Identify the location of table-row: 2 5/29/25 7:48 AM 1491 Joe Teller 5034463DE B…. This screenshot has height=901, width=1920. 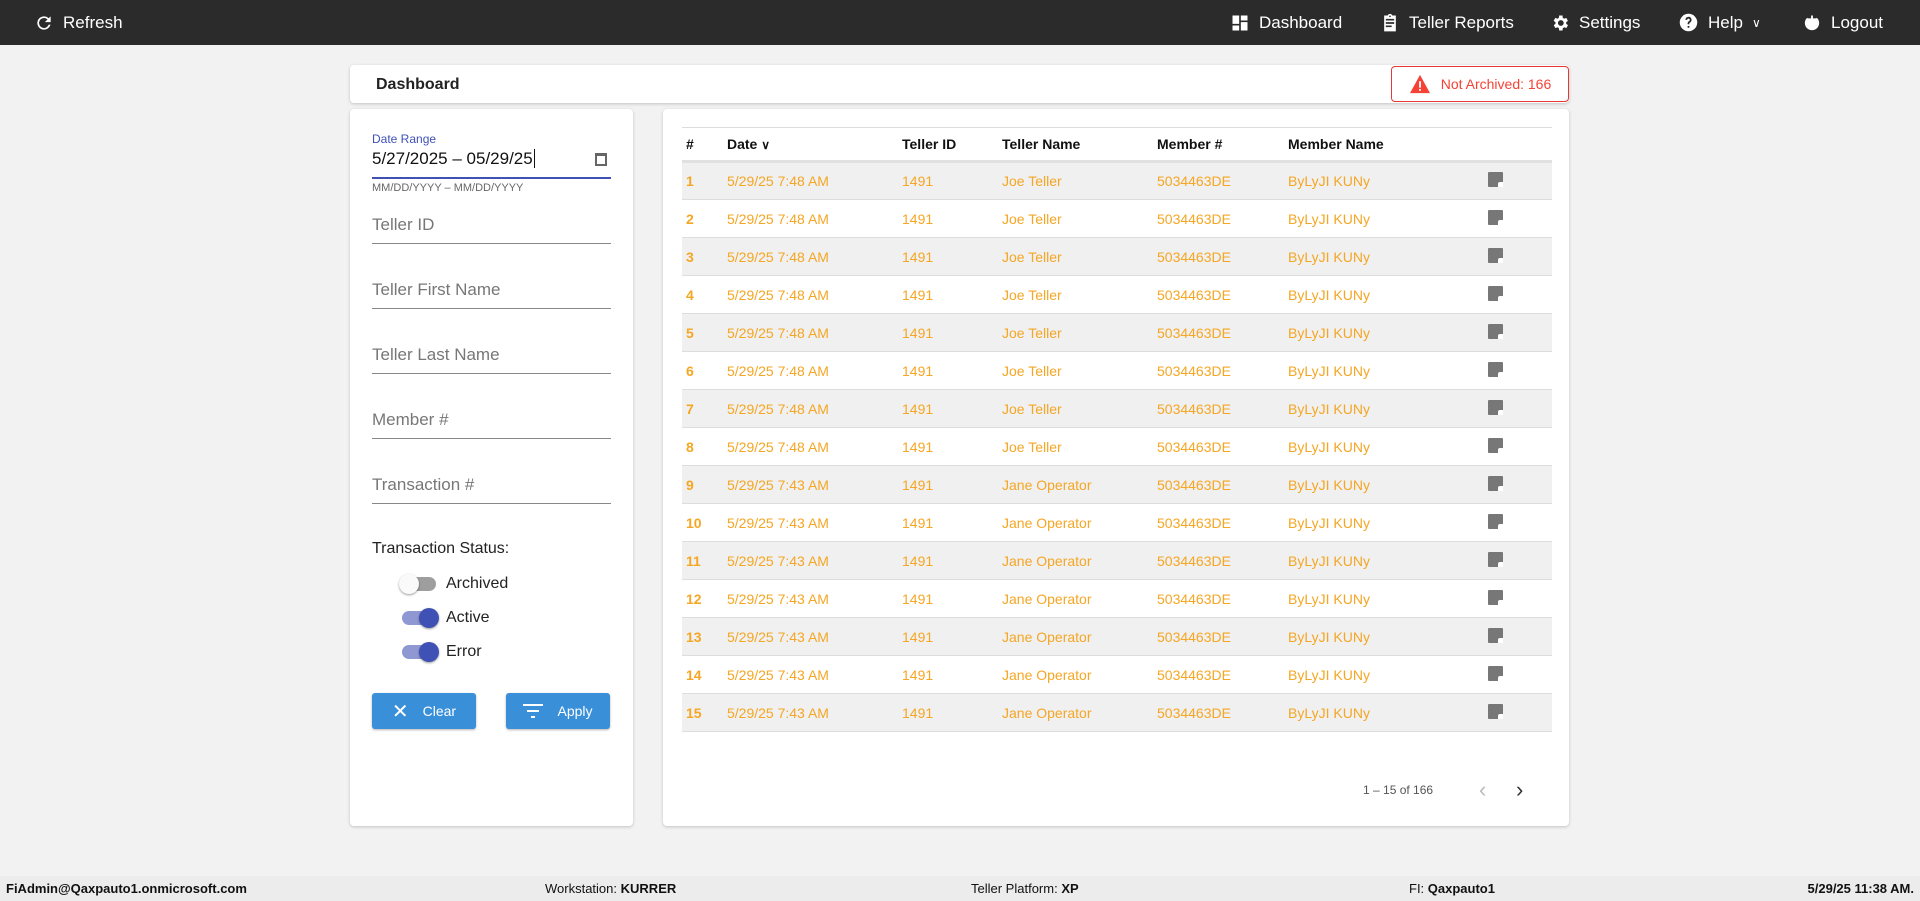
(1117, 218).